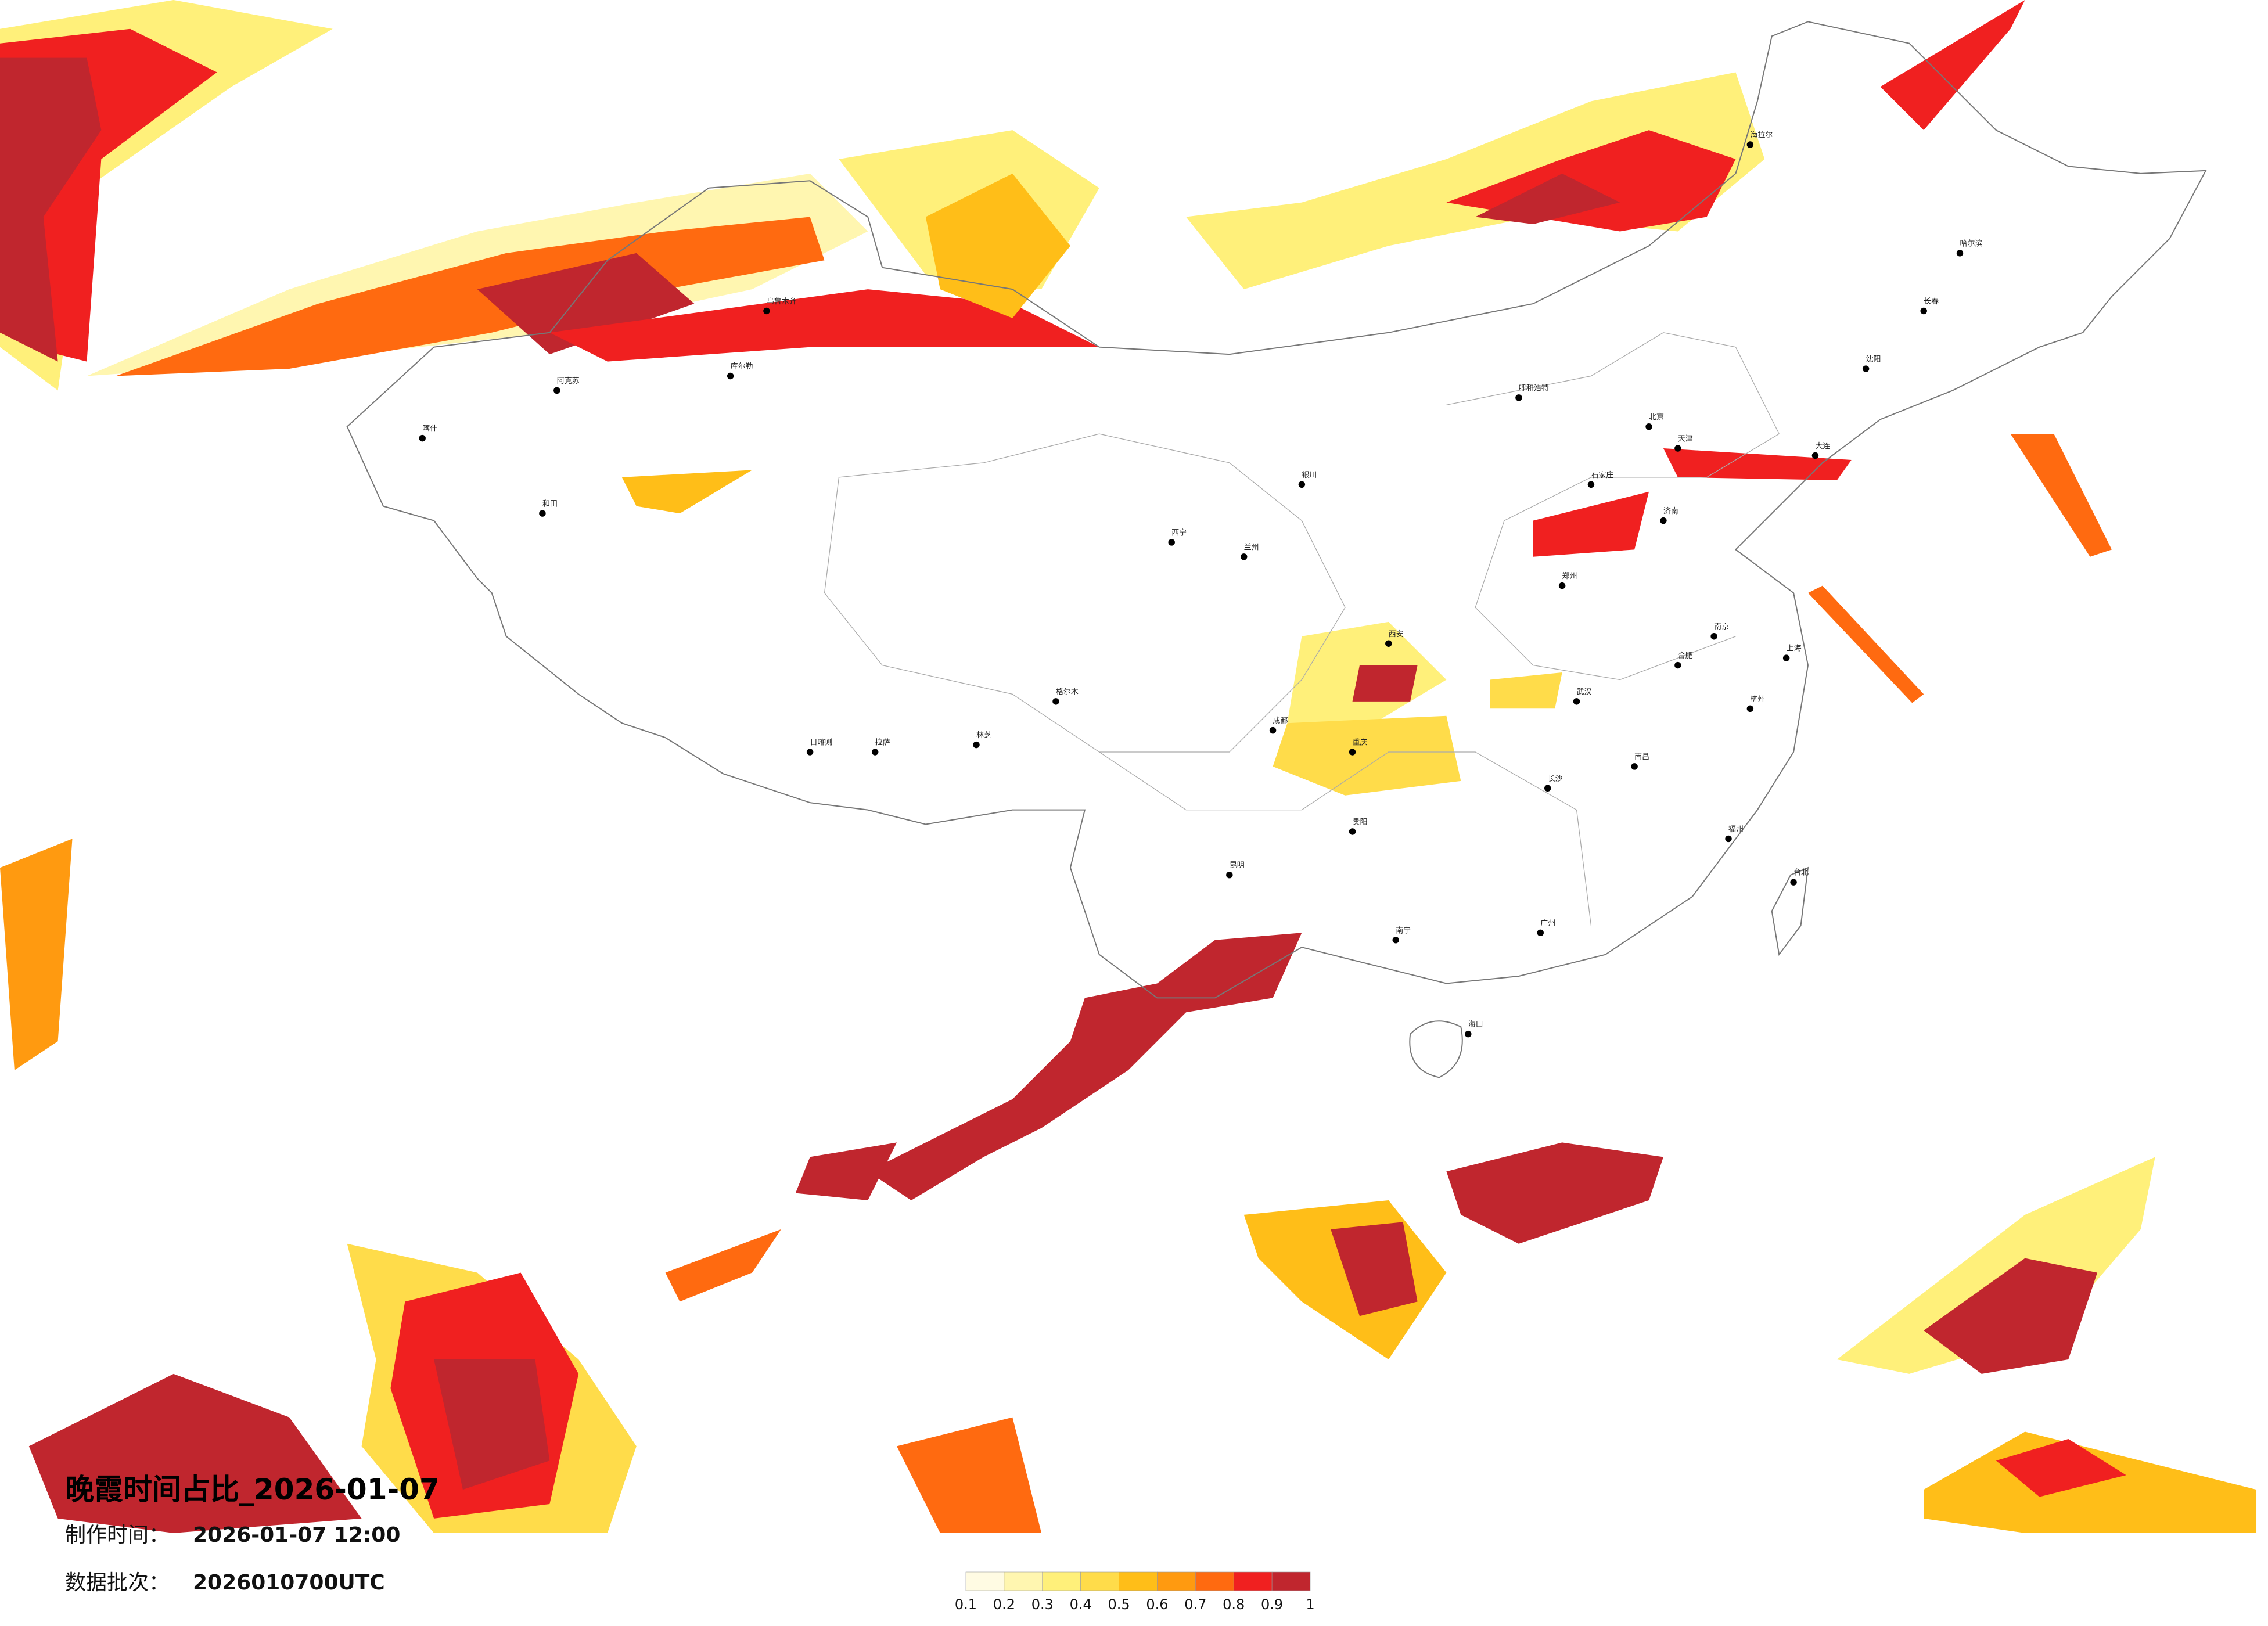 The image size is (2268, 1626). Describe the element at coordinates (1555, 779) in the screenshot. I see `city-label: 长沙` at that location.